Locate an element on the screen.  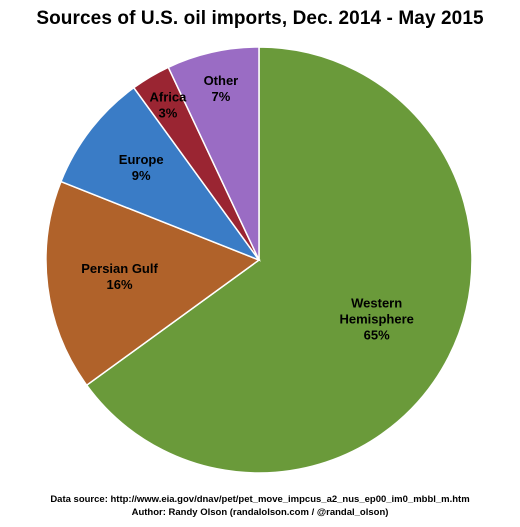
pie-slice-europe is located at coordinates (160, 174).